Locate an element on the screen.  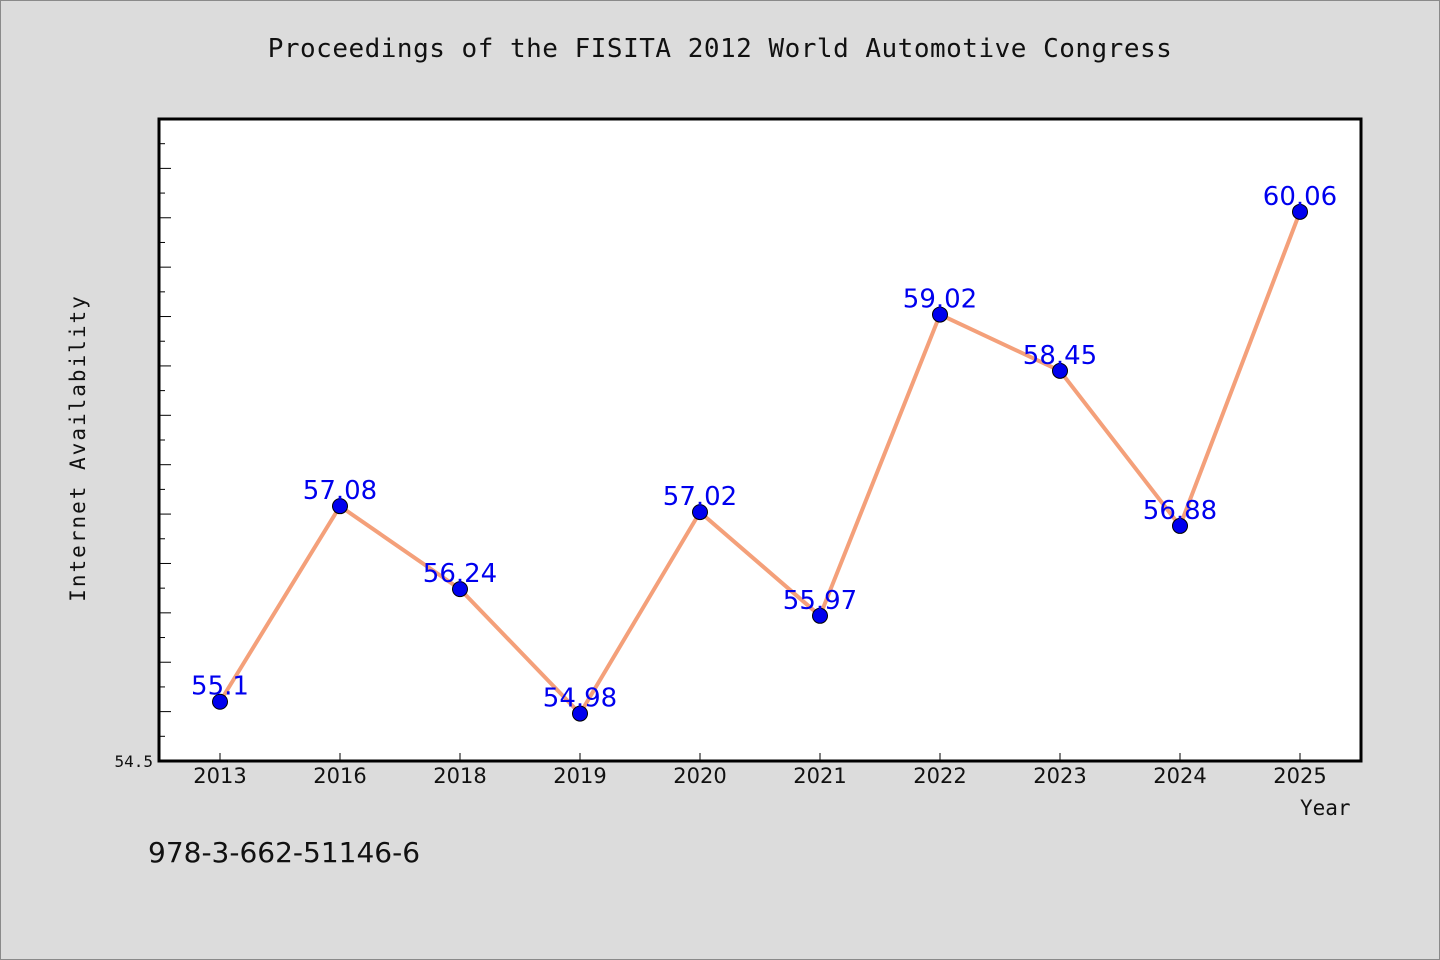
data-label: 60.06 is located at coordinates (1300, 197).